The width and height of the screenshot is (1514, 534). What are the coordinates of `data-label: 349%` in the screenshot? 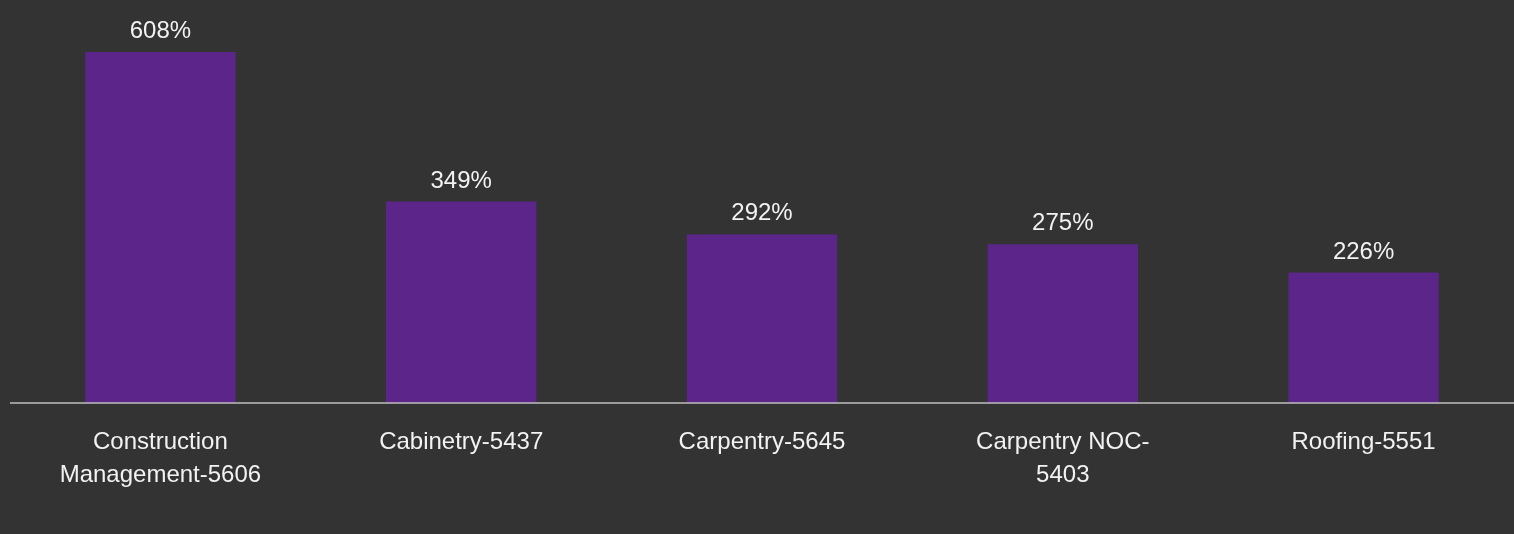 It's located at (461, 179).